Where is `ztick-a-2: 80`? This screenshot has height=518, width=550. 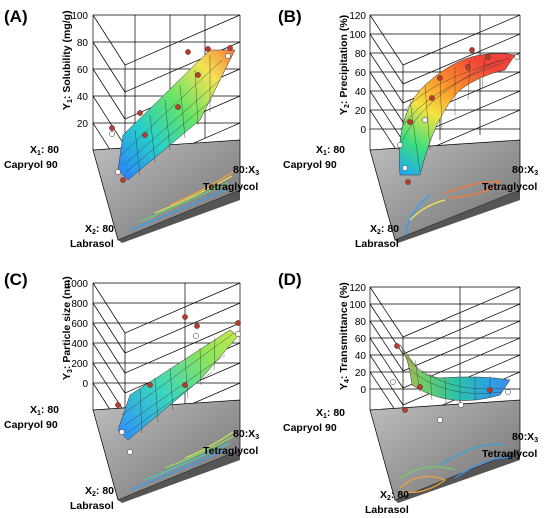
ztick-a-2: 80 is located at coordinates (83, 43).